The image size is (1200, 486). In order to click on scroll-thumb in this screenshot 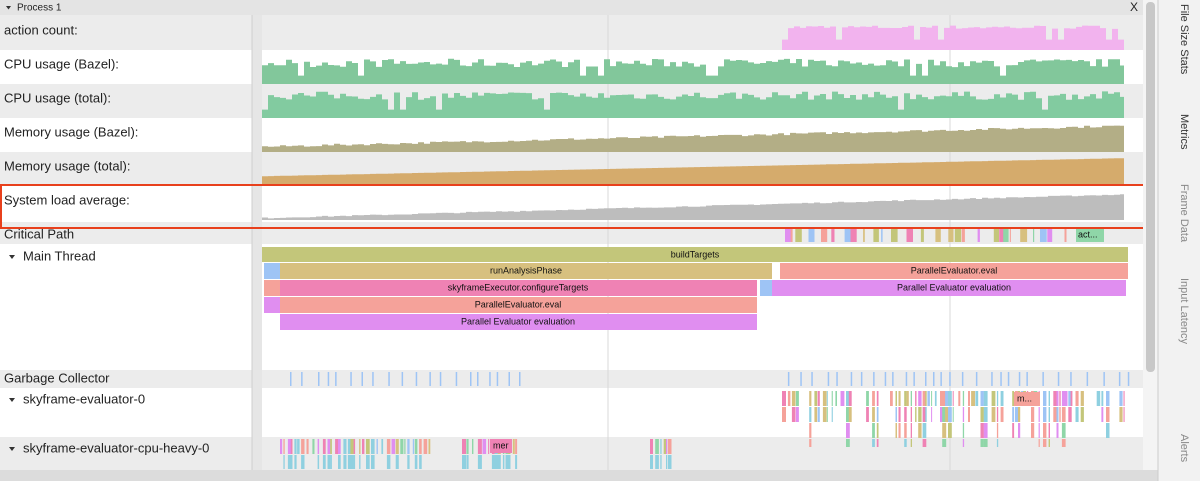, I will do `click(1150, 187)`.